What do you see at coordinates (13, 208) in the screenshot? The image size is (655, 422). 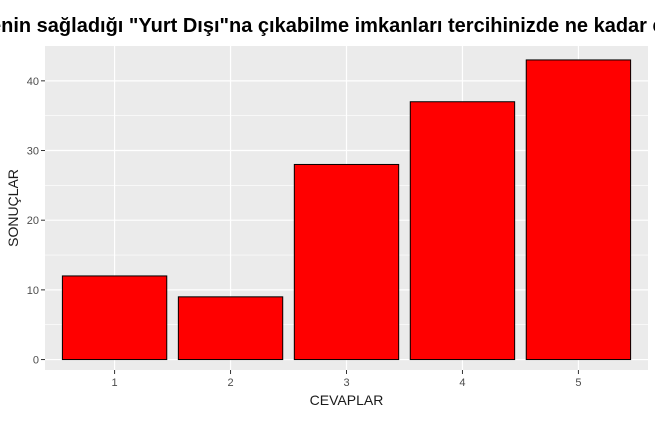 I see `y-axis-title: SONUÇLAR` at bounding box center [13, 208].